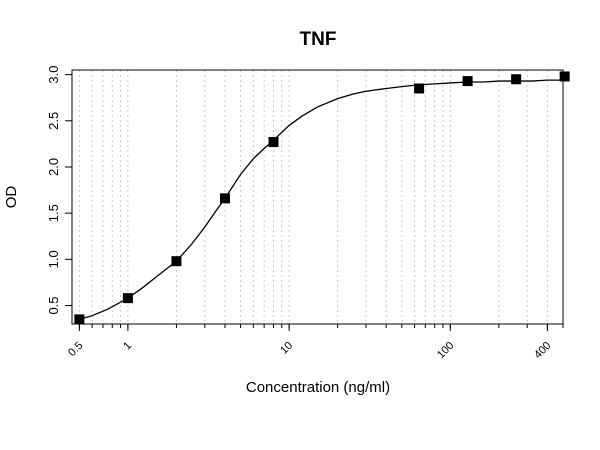 The image size is (600, 450). I want to click on y-tick-label: 2.0, so click(53, 167).